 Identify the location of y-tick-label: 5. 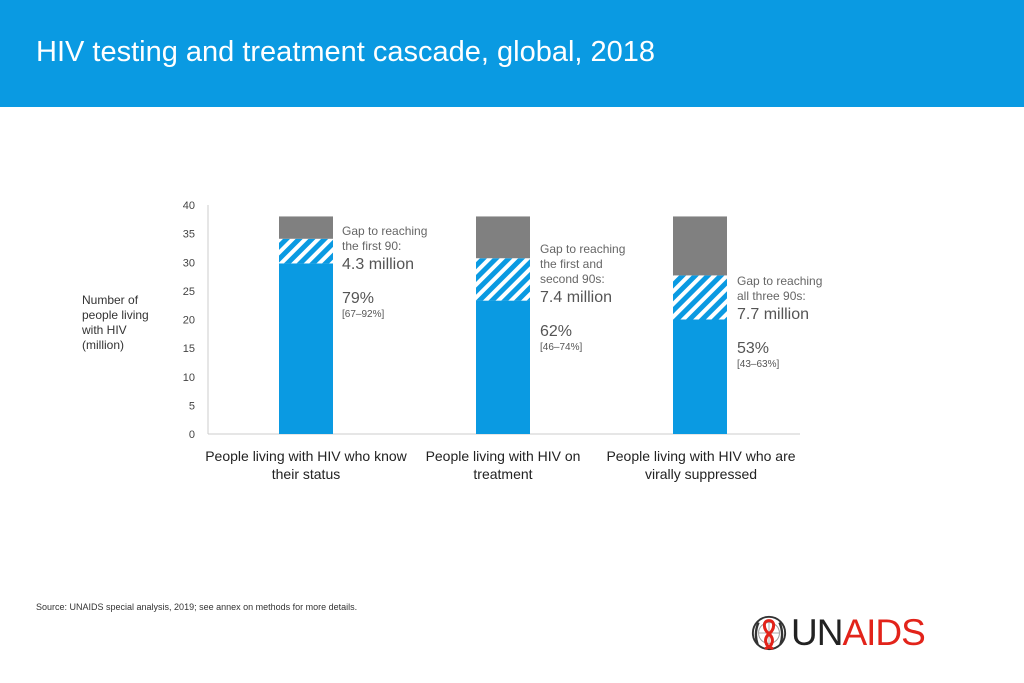
(192, 406).